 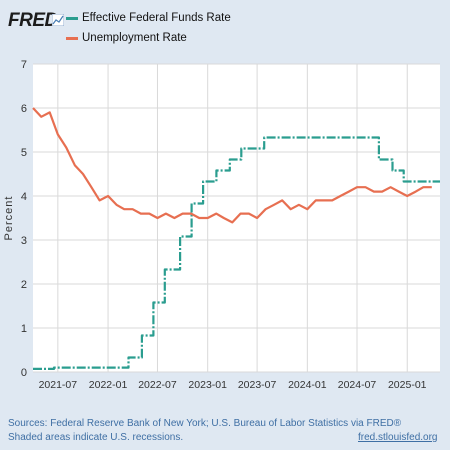 What do you see at coordinates (24, 65) in the screenshot?
I see `y-tick-label: 7` at bounding box center [24, 65].